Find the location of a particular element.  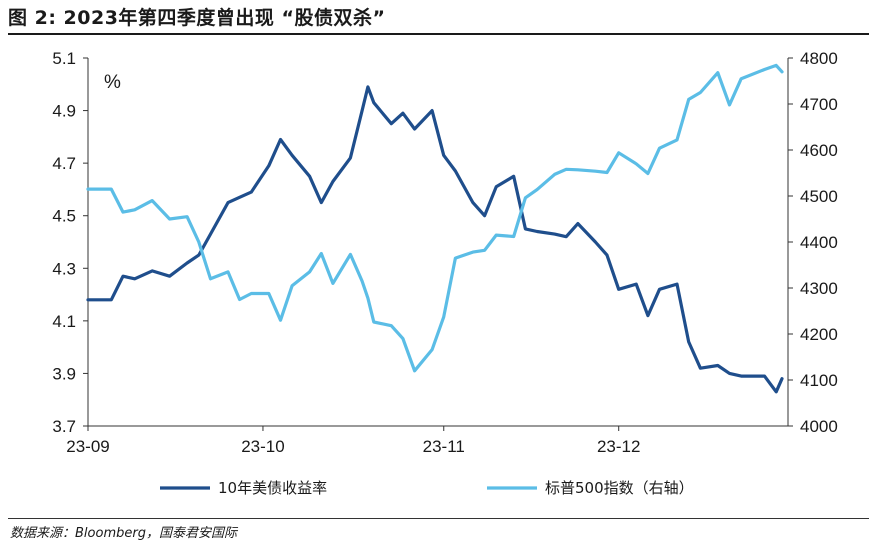

y-unit-label: % is located at coordinates (112, 82).